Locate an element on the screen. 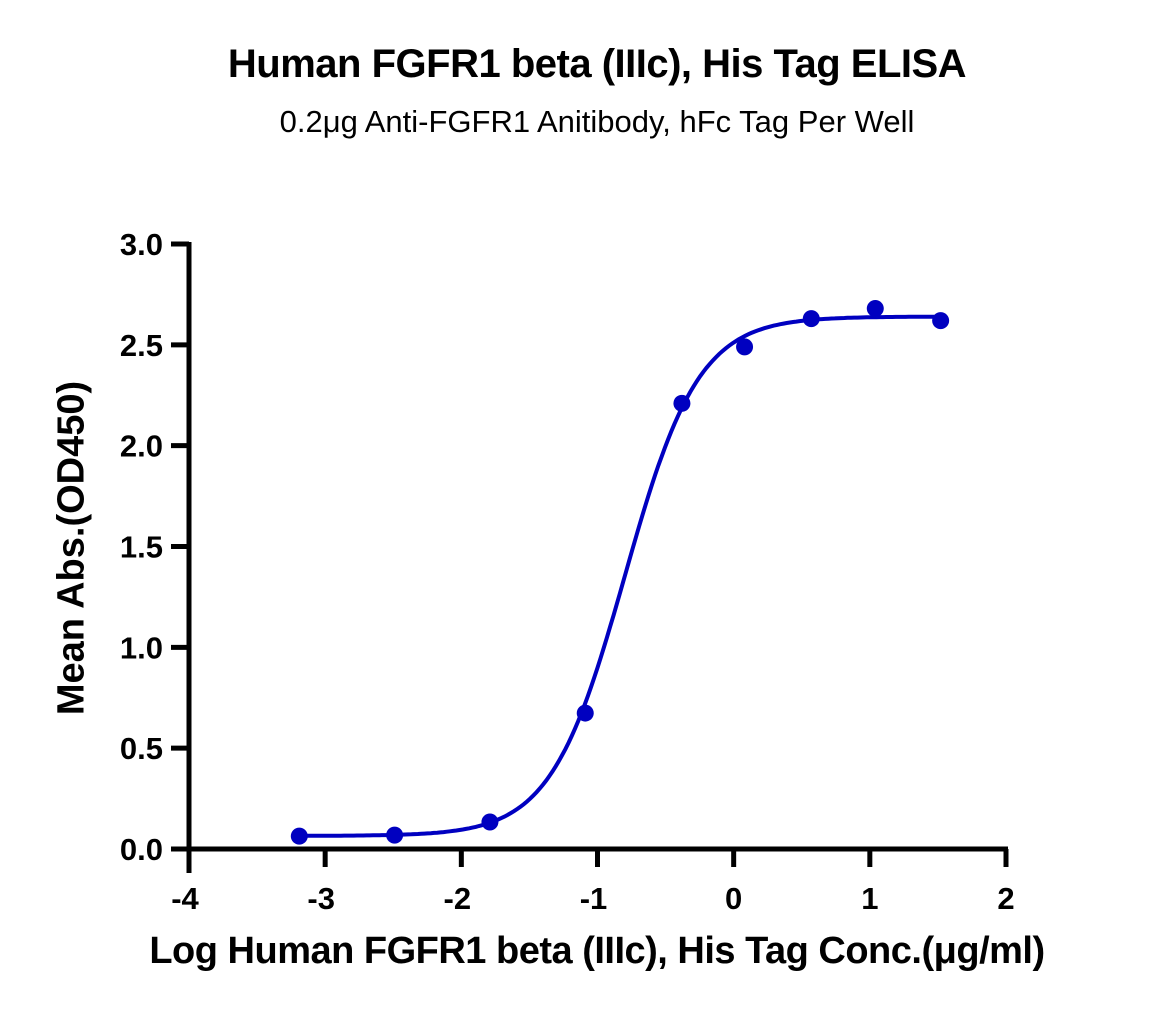 The width and height of the screenshot is (1174, 1023). x-tick-label: -4 is located at coordinates (185, 898).